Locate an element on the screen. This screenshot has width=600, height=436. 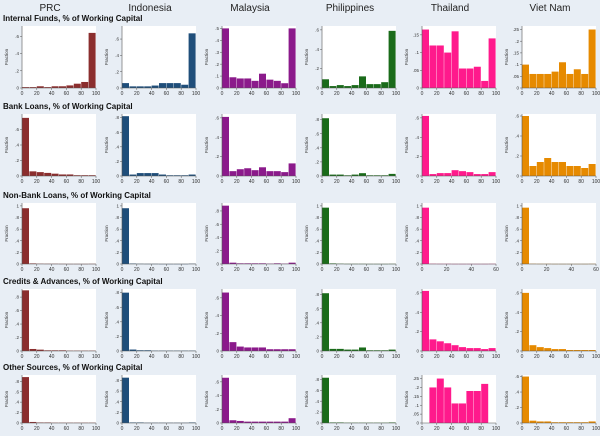
column-header: Indonesia is located at coordinates (150, 8).